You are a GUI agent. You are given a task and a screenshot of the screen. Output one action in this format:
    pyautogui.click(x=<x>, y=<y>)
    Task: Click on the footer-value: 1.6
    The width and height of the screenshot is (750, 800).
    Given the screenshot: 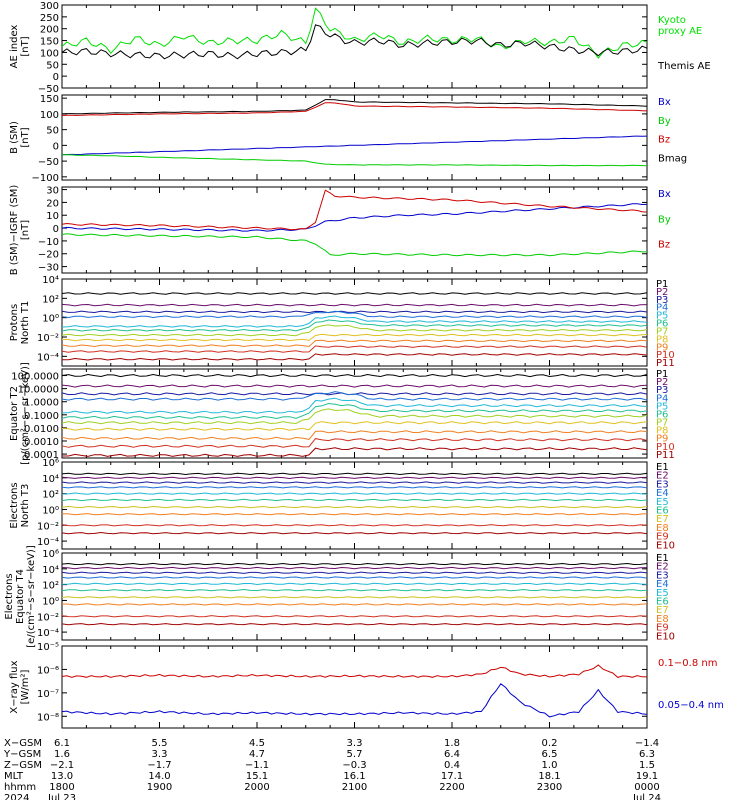 What is the action you would take?
    pyautogui.click(x=62, y=754)
    